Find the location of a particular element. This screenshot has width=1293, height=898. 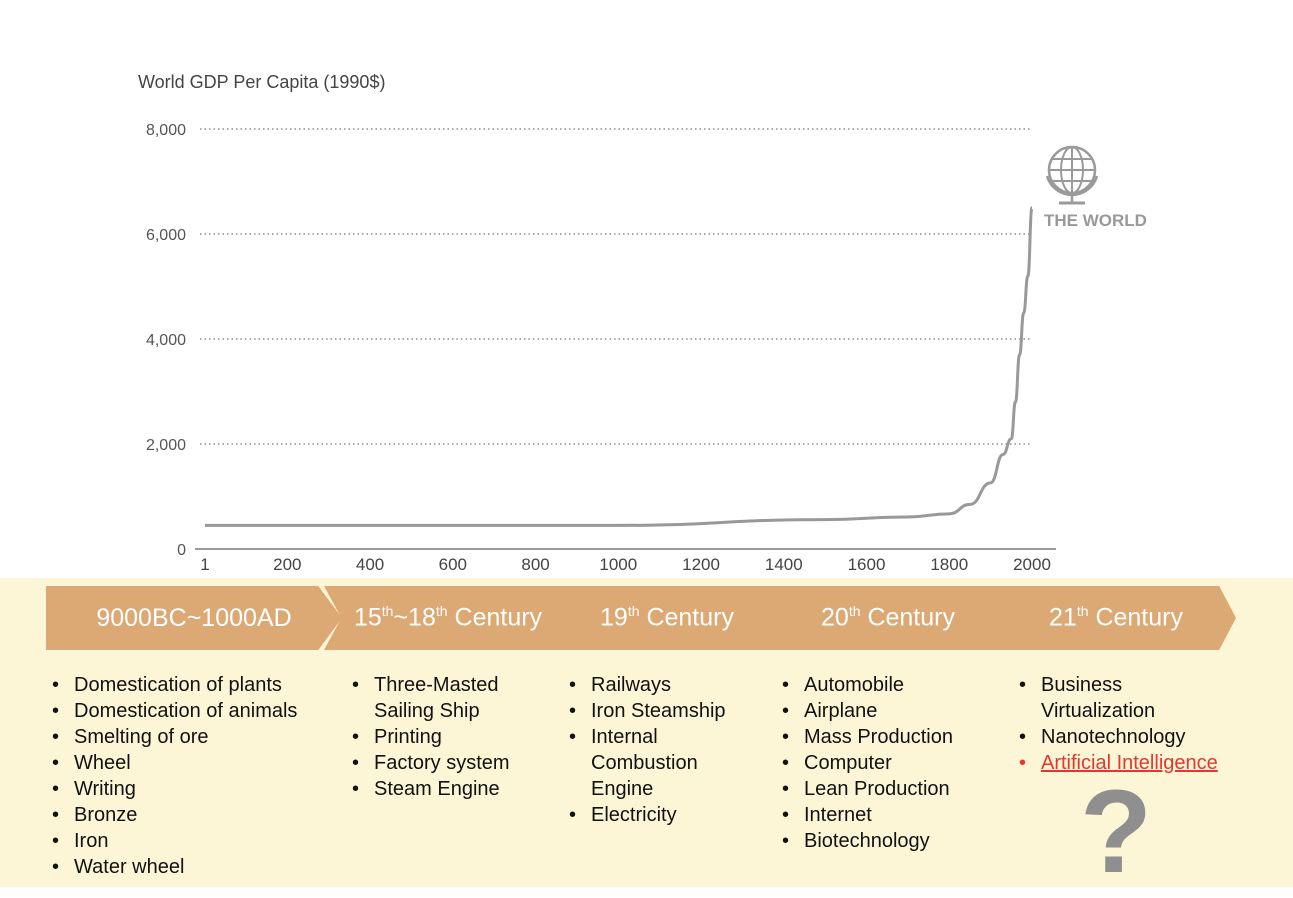

invention-item: Automobile is located at coordinates (889, 685).